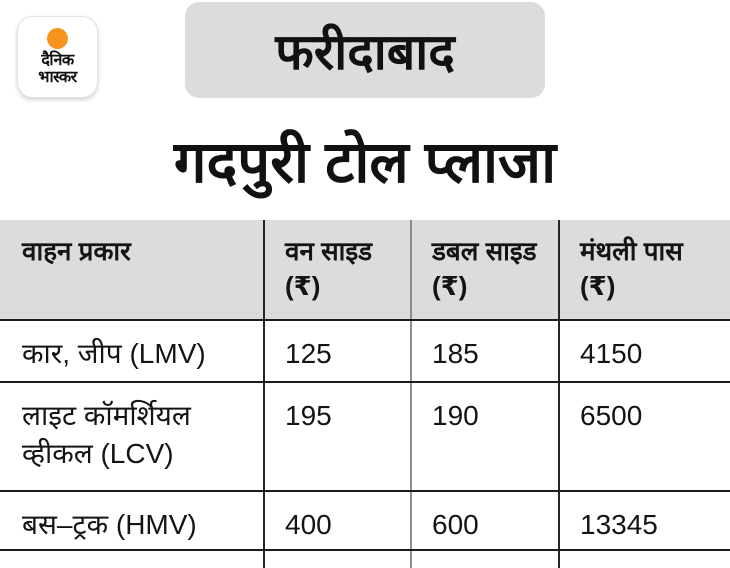 The height and width of the screenshot is (568, 730). I want to click on table-row-partial, so click(365, 558).